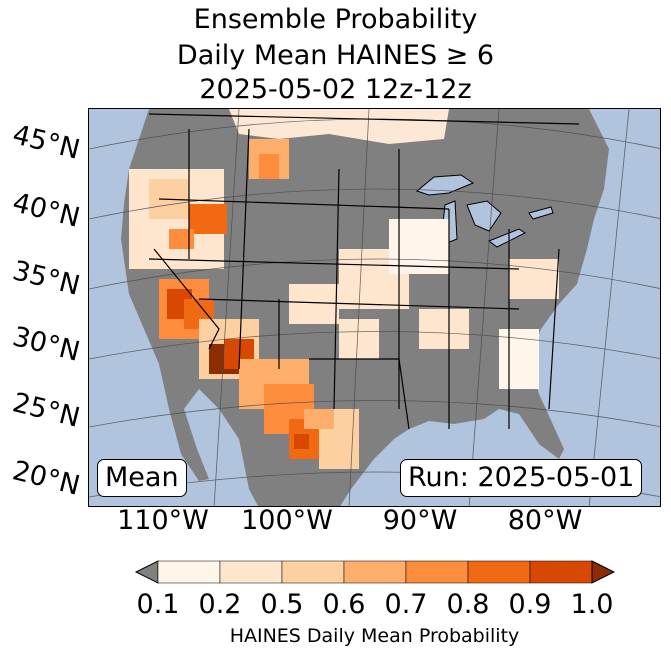  Describe the element at coordinates (530, 604) in the screenshot. I see `colorbar-tick-6: 0.9` at that location.